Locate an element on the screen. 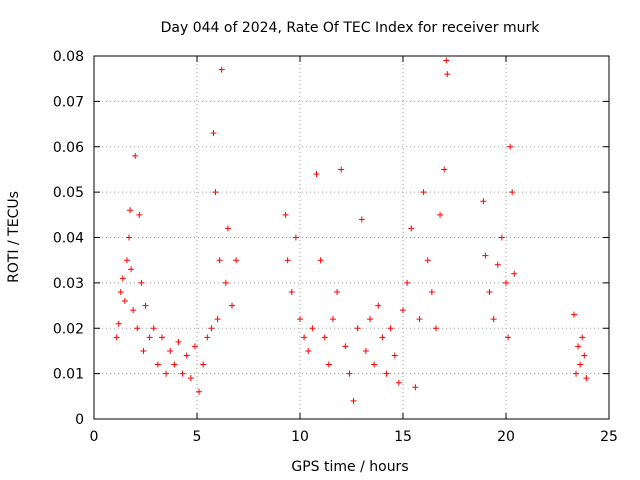 Image resolution: width=640 pixels, height=480 pixels. x-axis-label: GPS time / hours is located at coordinates (349, 467).